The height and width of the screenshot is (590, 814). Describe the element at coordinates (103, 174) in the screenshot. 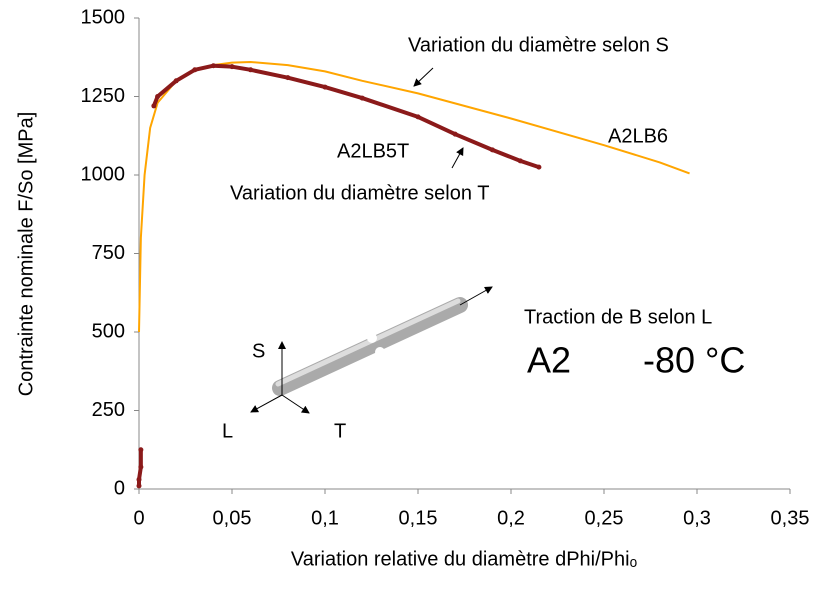

I see `y-tick-label: 1000` at that location.